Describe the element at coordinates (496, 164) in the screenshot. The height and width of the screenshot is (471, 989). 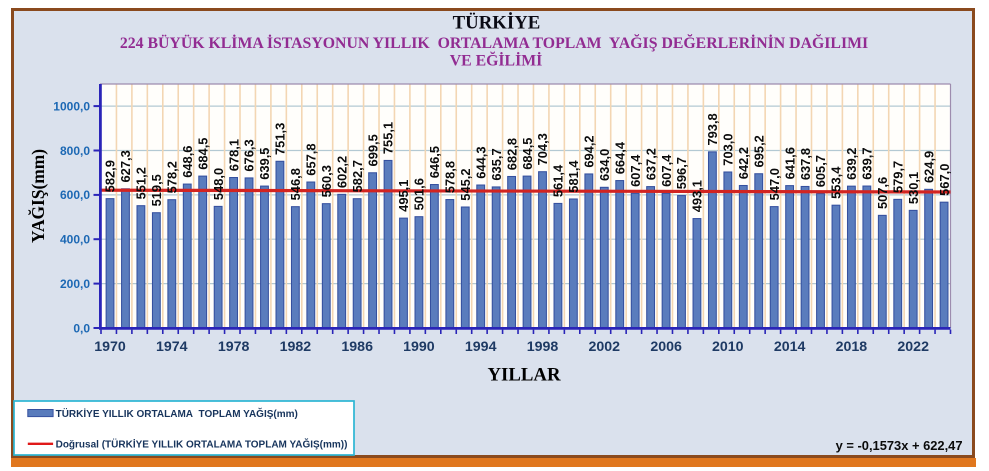
I see `svg-text: 635,7` at that location.